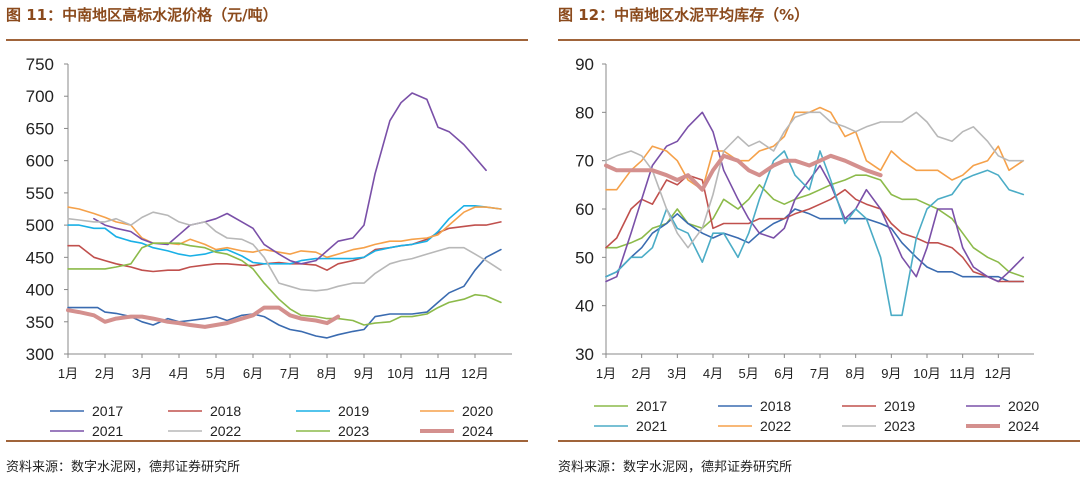 The image size is (1080, 479). What do you see at coordinates (40, 64) in the screenshot?
I see `y-tick-label: 750` at bounding box center [40, 64].